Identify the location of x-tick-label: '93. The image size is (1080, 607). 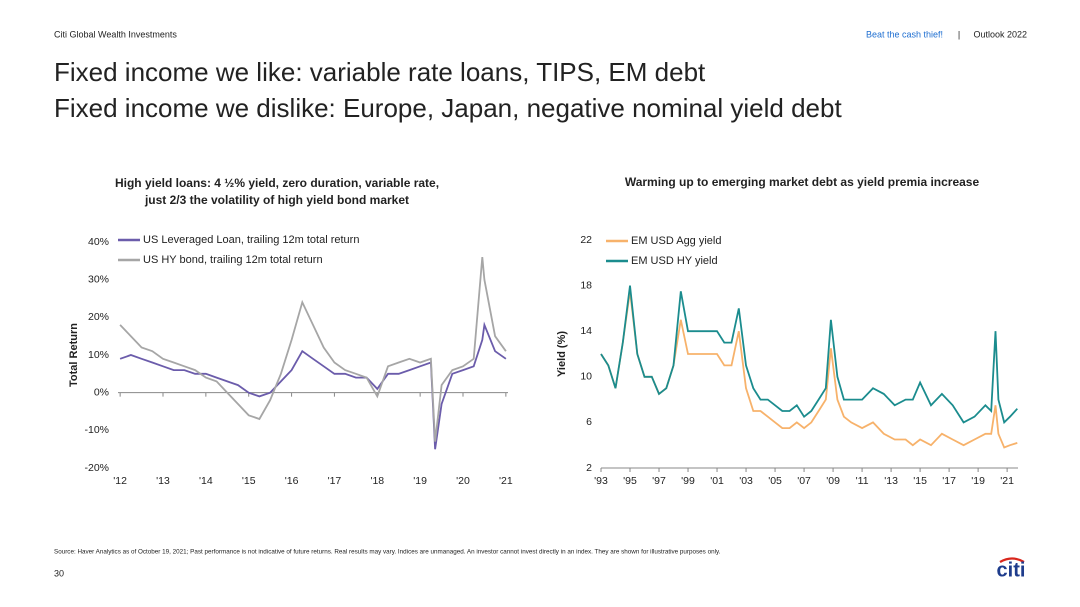
(601, 481).